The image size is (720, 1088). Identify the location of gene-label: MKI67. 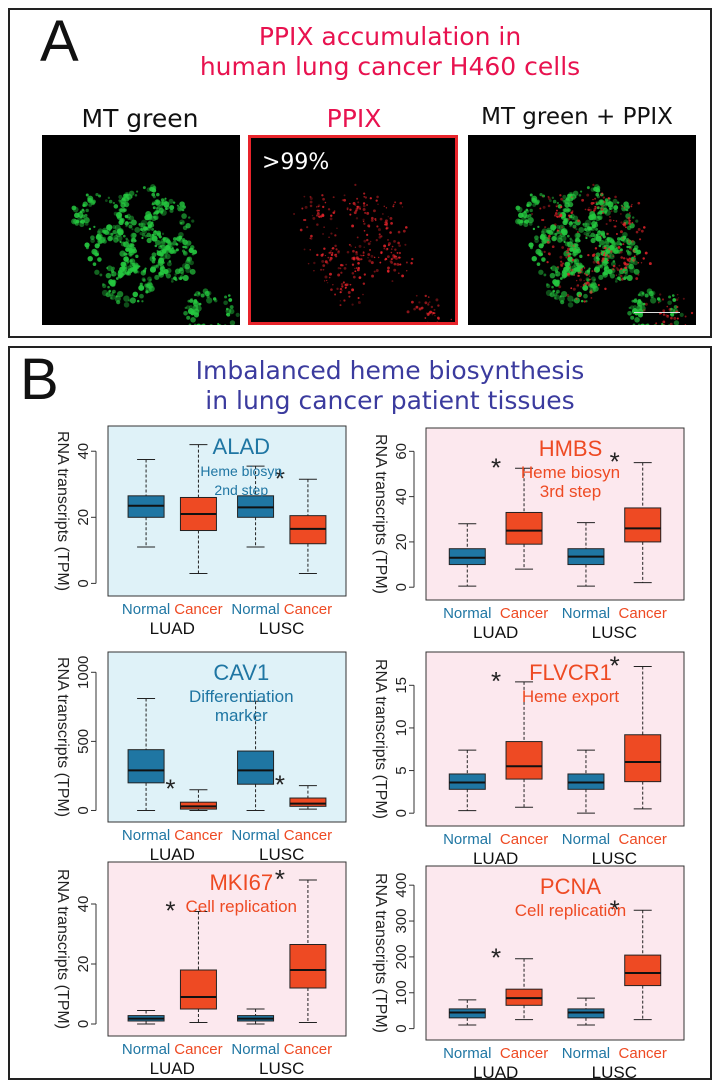
(241, 882).